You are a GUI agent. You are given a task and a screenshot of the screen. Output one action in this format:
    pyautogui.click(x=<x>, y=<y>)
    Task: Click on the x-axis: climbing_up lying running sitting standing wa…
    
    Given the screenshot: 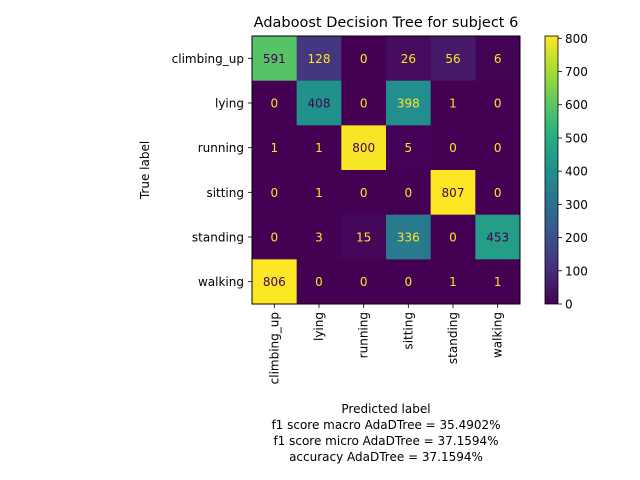 What is the action you would take?
    pyautogui.click(x=386, y=344)
    